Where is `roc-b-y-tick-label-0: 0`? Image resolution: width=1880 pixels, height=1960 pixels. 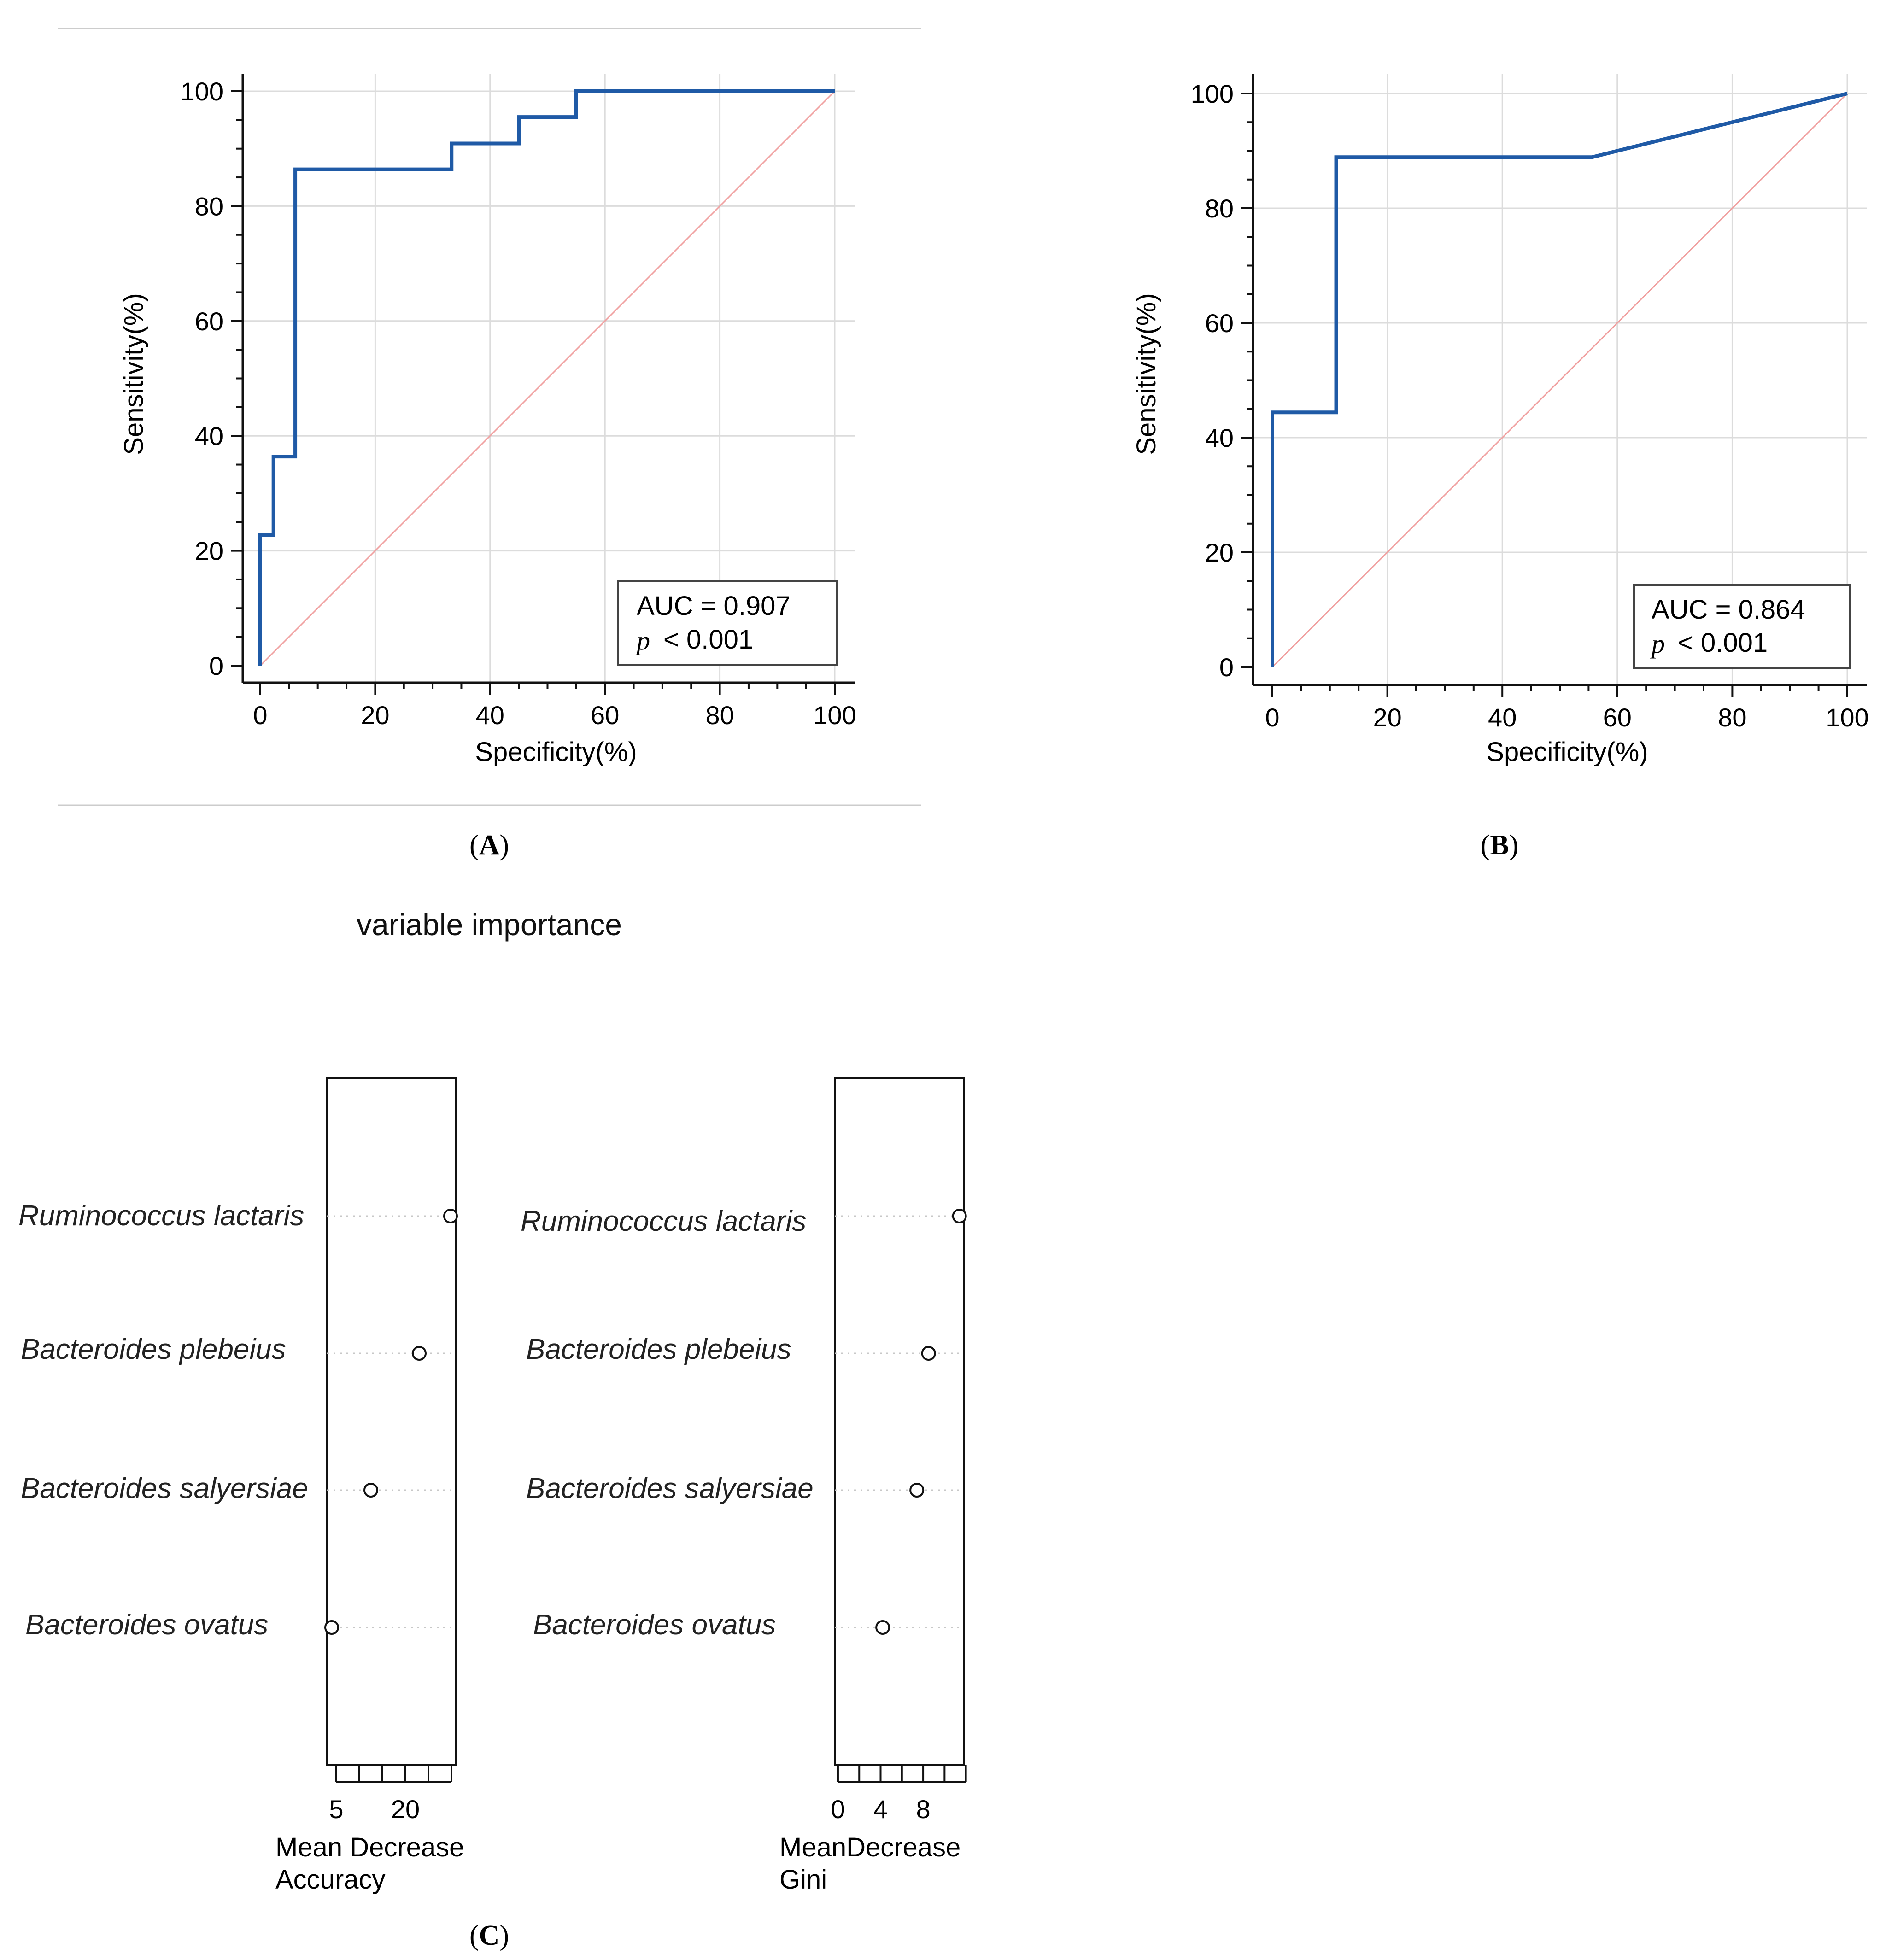
roc-b-y-tick-label-0: 0 is located at coordinates (1226, 667).